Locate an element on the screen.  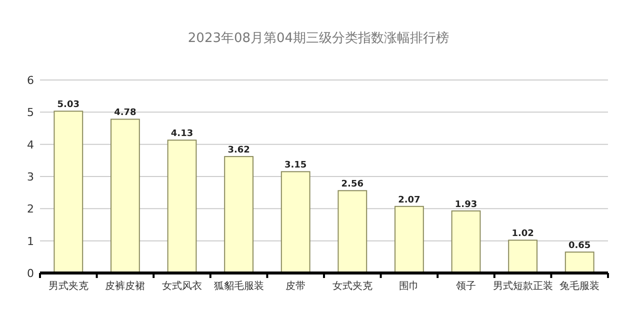
y-tick-label: 1 is located at coordinates (30, 241).